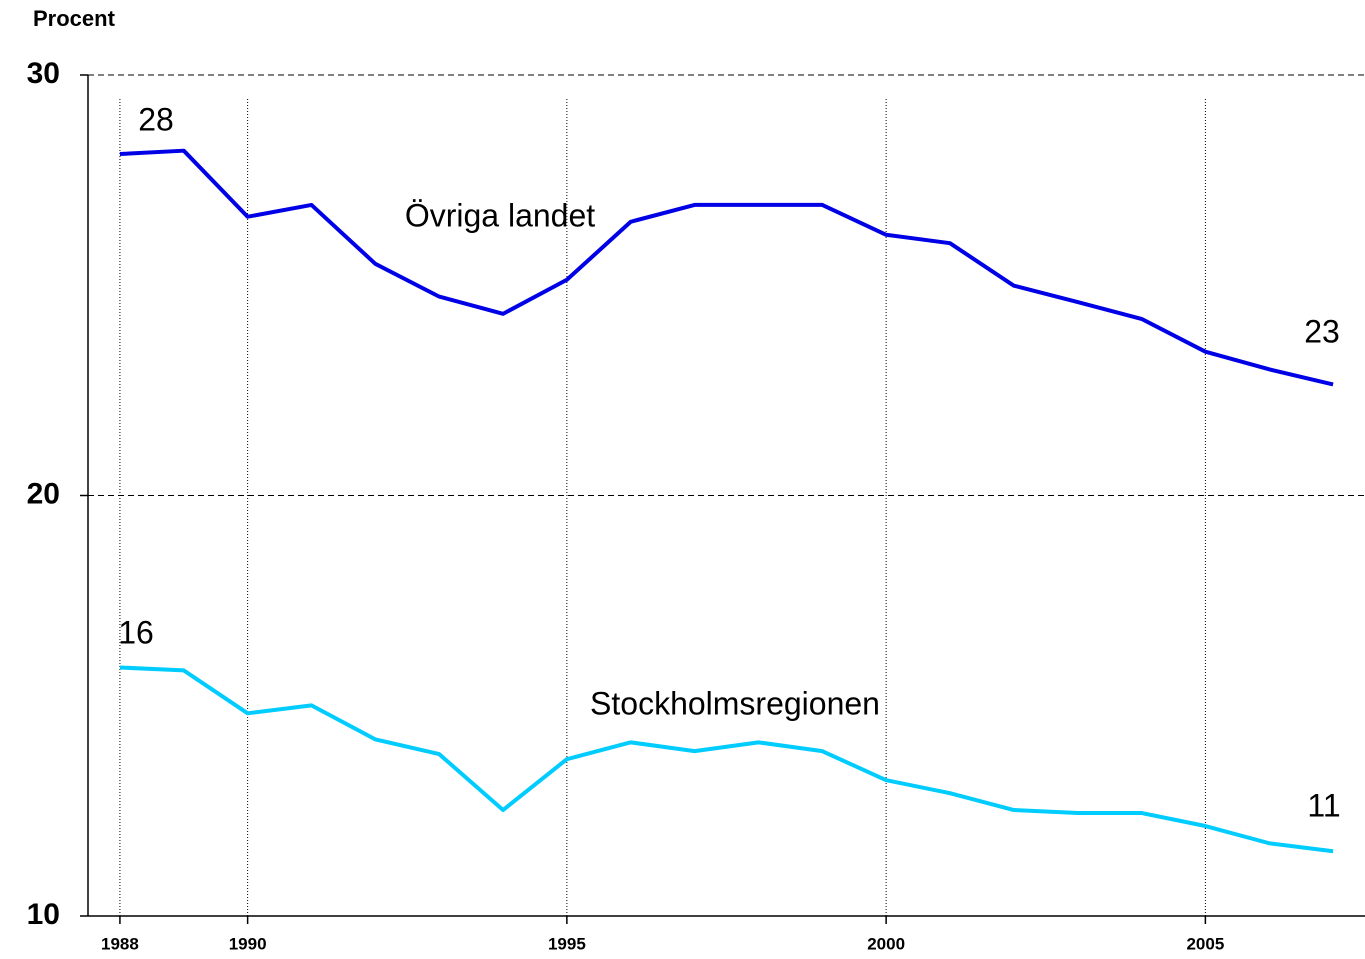 The height and width of the screenshot is (959, 1365). What do you see at coordinates (1205, 943) in the screenshot?
I see `x-tick-label: 2005` at bounding box center [1205, 943].